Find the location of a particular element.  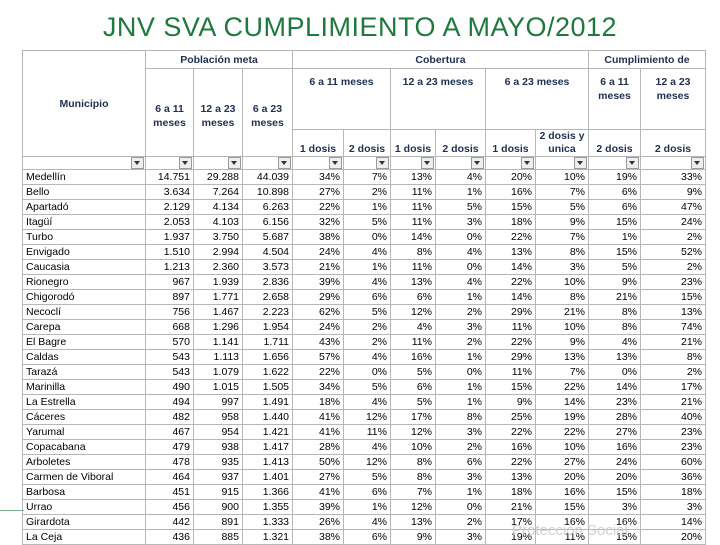

value-cell: 891 is located at coordinates (218, 522).